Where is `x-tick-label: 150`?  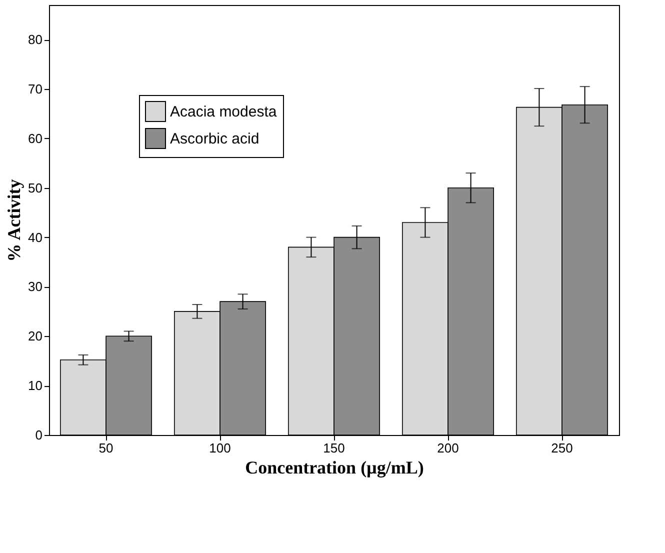 x-tick-label: 150 is located at coordinates (334, 448).